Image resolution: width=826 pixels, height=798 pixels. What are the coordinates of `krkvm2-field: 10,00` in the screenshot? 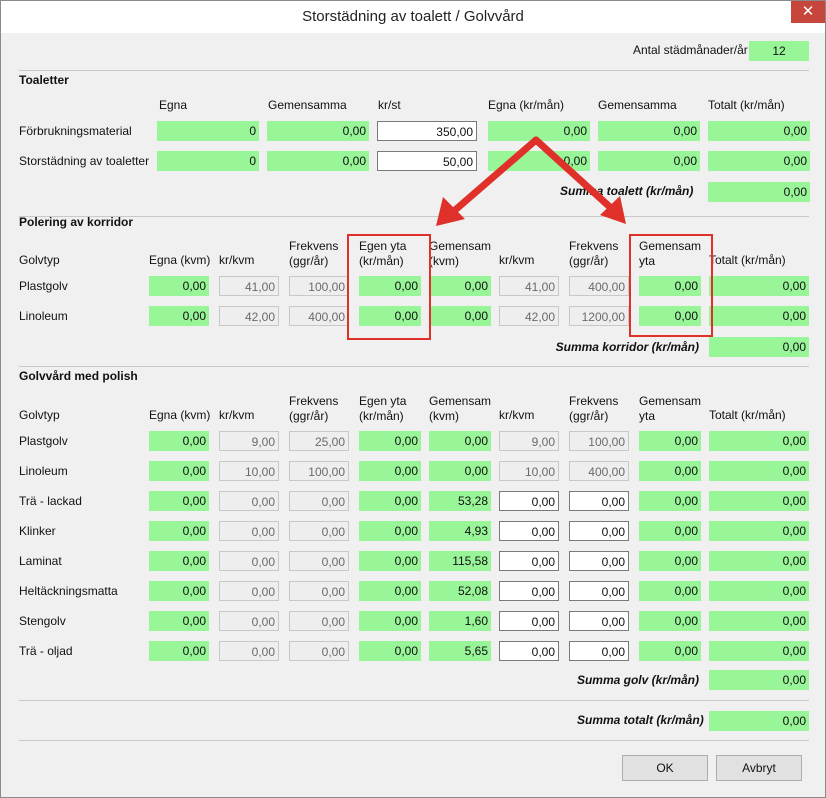 It's located at (529, 471).